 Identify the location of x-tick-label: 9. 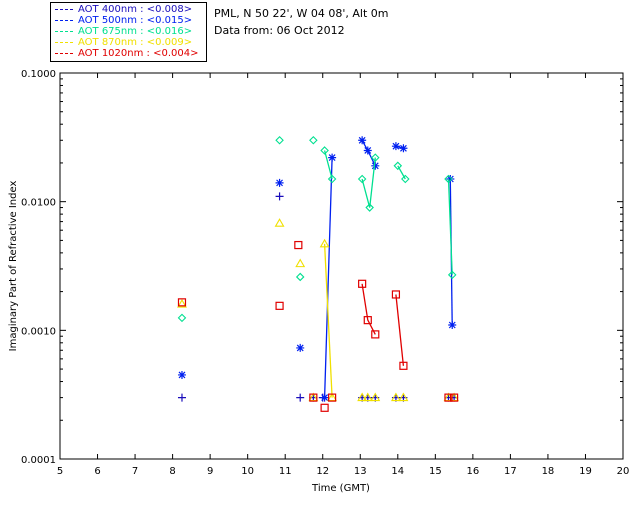
(210, 471).